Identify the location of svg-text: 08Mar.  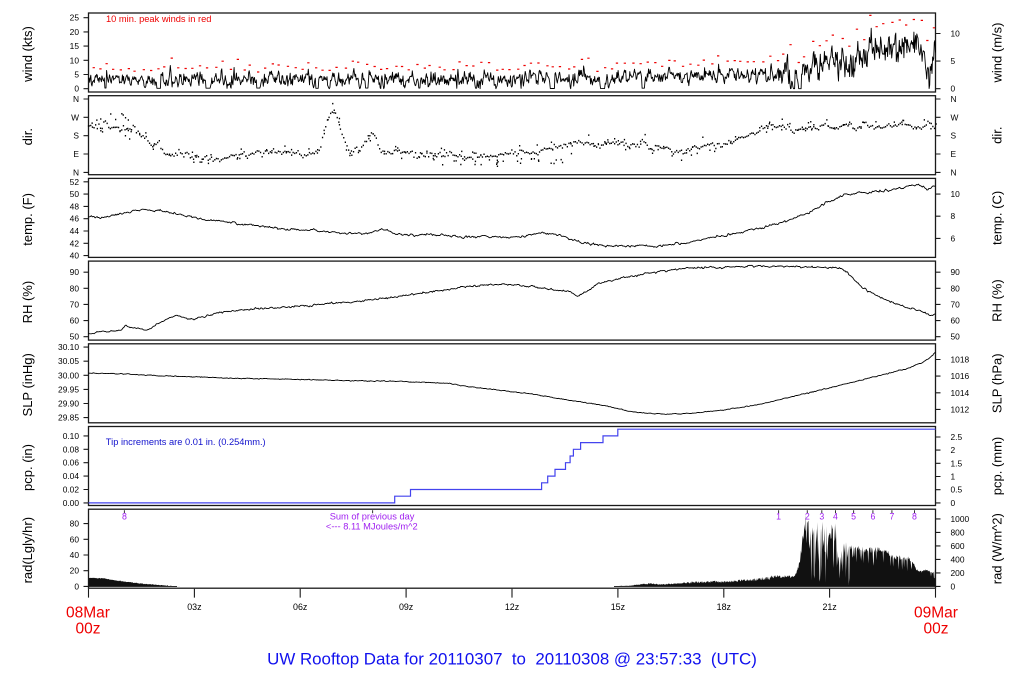
(88, 612).